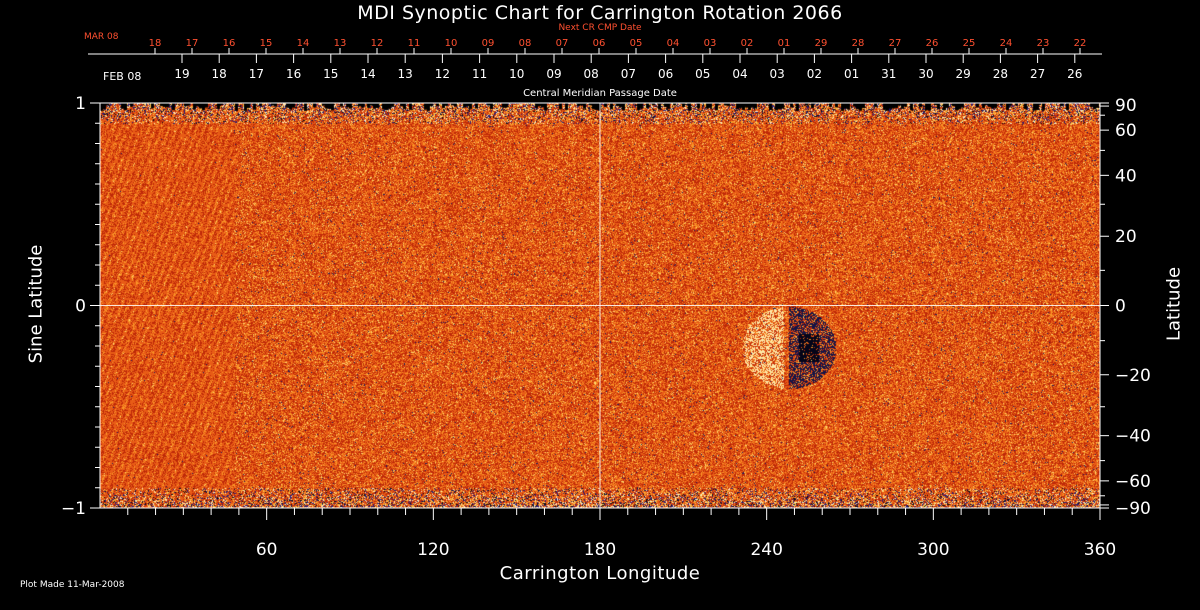 The width and height of the screenshot is (1200, 610). Describe the element at coordinates (933, 550) in the screenshot. I see `x-tick-label: 300` at that location.